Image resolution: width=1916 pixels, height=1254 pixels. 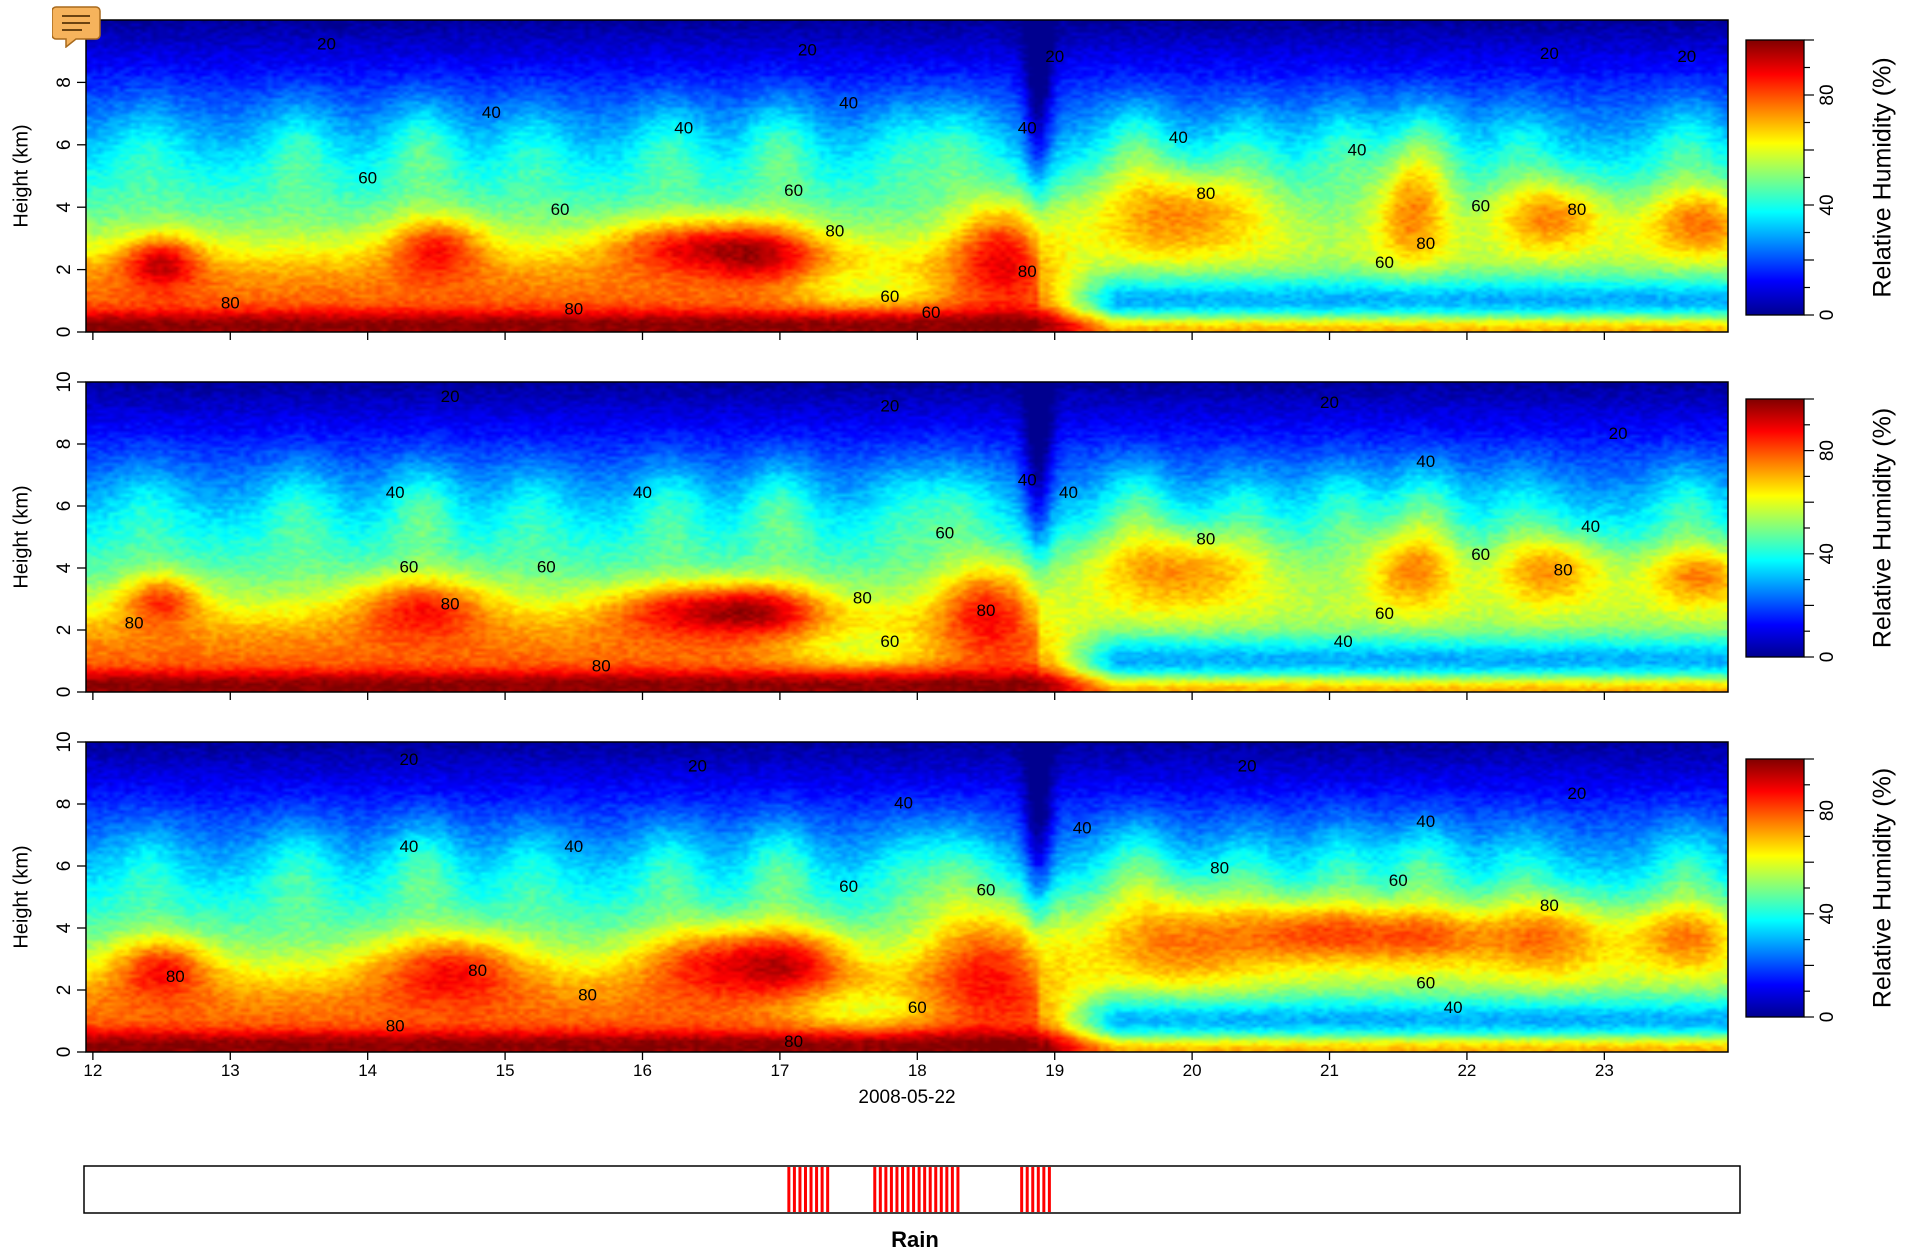 I want to click on rain-frame, so click(x=912, y=1189).